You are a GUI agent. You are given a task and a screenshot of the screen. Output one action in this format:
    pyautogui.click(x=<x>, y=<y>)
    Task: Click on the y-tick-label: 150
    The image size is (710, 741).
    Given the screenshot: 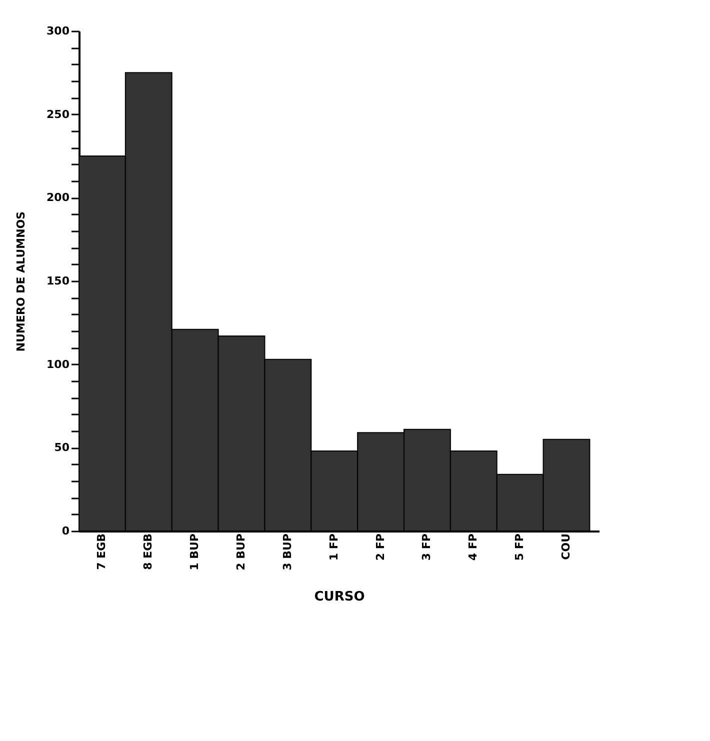 What is the action you would take?
    pyautogui.click(x=58, y=281)
    